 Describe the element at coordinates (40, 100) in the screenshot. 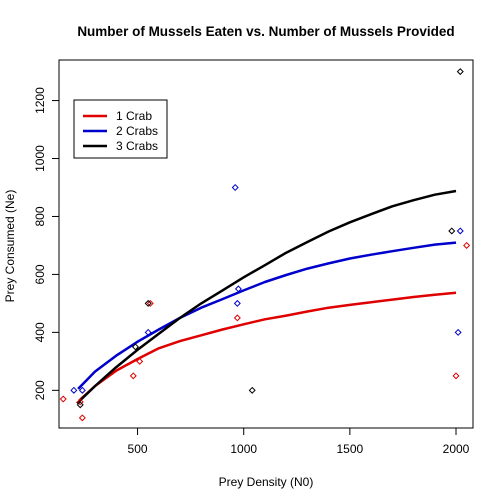

I see `y-tick-label-1200: 1200` at that location.